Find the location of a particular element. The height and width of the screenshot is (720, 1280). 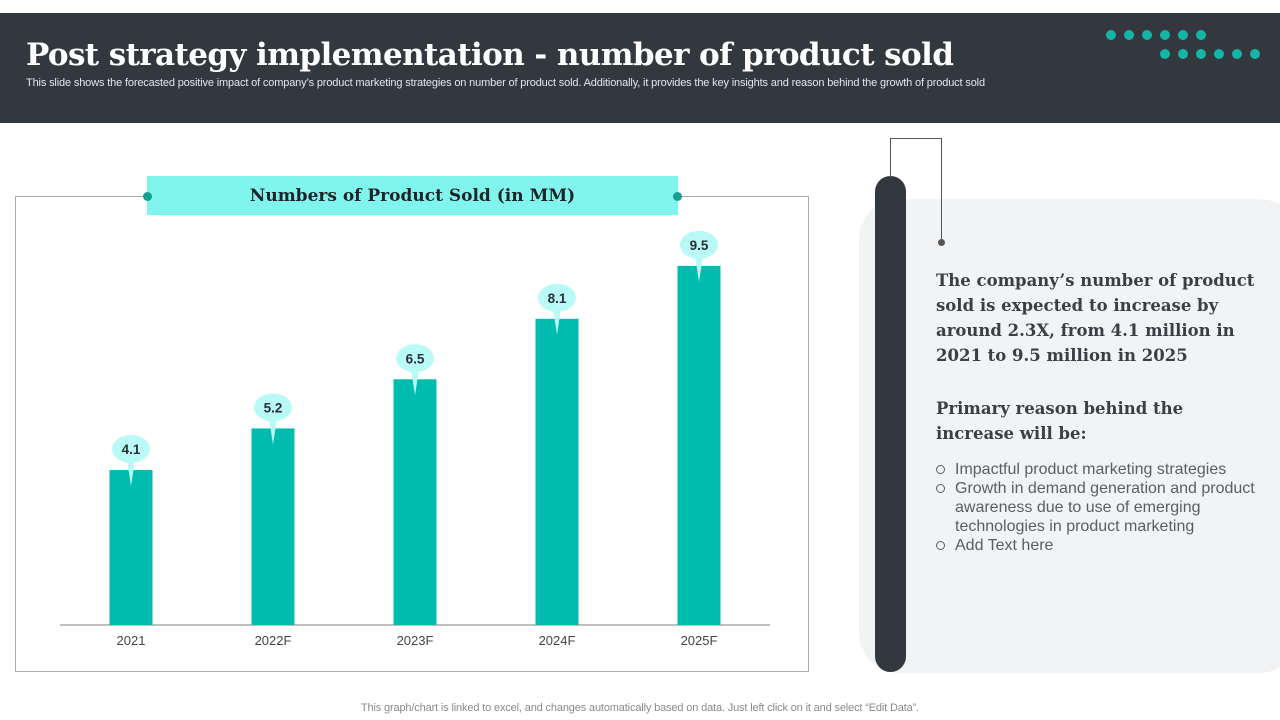

decorative-dots-icon is located at coordinates (1185, 47).